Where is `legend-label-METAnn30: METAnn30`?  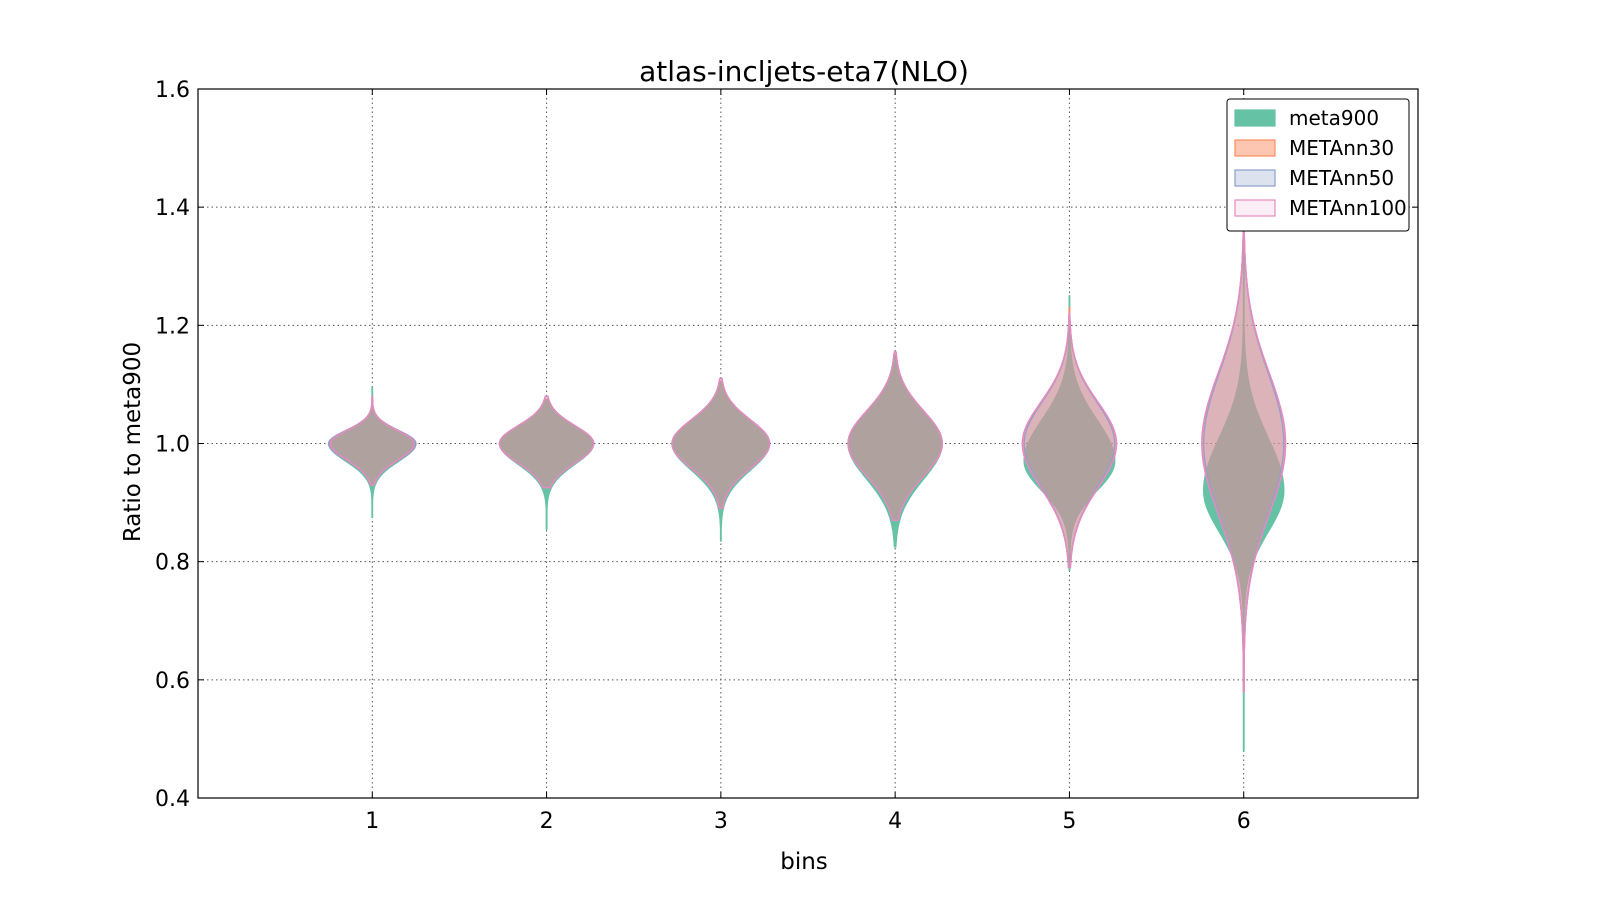 legend-label-METAnn30: METAnn30 is located at coordinates (1341, 148).